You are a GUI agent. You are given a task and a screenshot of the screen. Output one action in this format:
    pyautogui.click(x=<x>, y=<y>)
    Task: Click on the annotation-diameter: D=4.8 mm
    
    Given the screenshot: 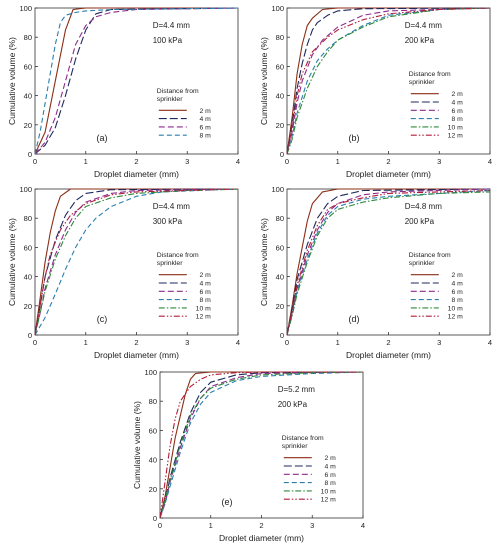 What is the action you would take?
    pyautogui.click(x=423, y=206)
    